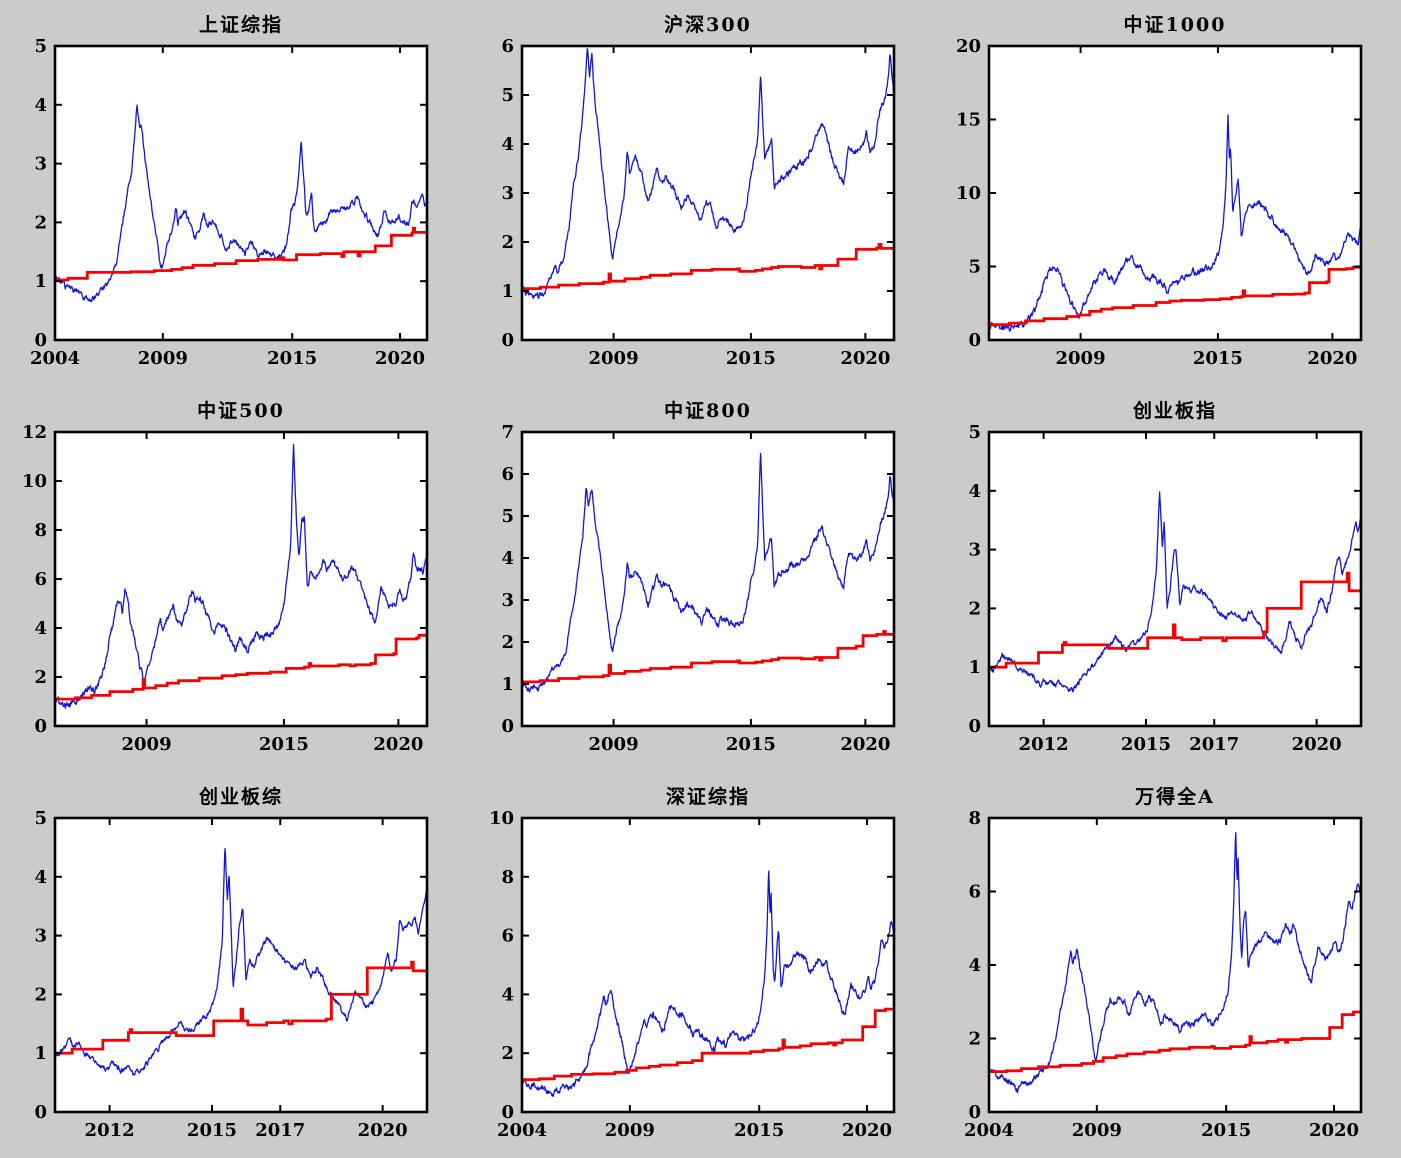  I want to click on chart-csi-800: 2009 2015 2020 0 1 2 3 4 5 6 7 中证800, so click(700, 579).